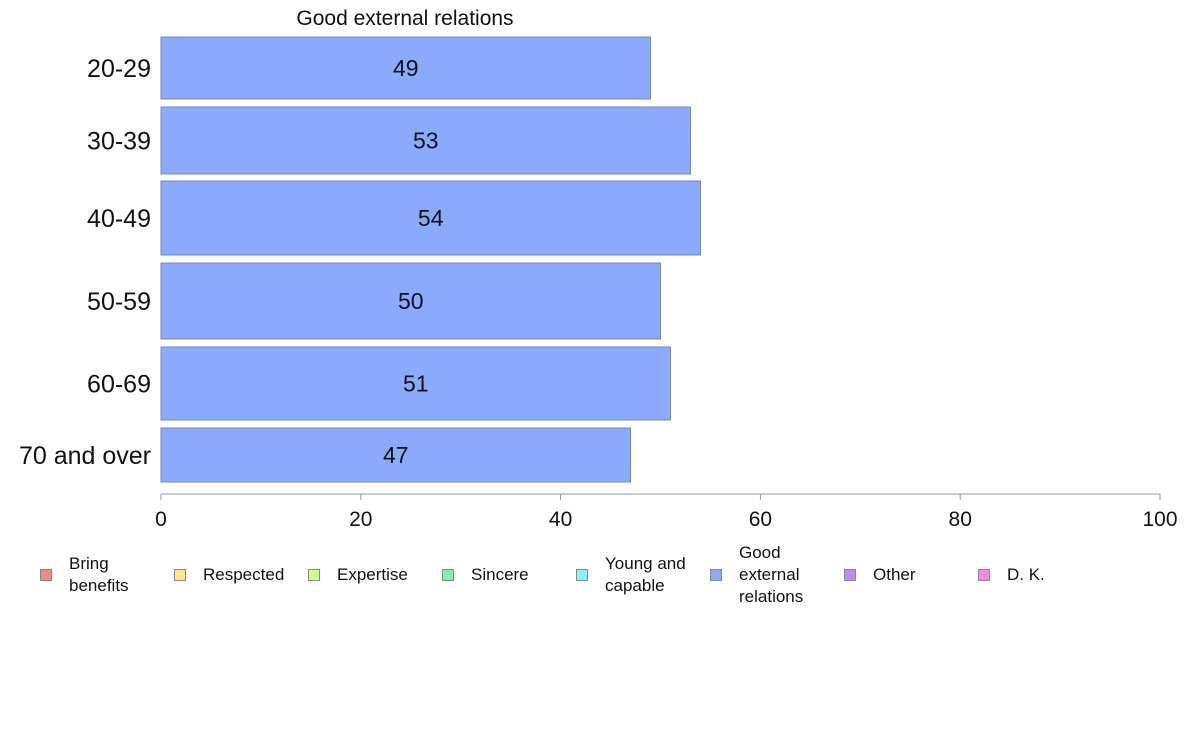 This screenshot has height=736, width=1188. I want to click on legend-item: Good external relations, so click(756, 575).